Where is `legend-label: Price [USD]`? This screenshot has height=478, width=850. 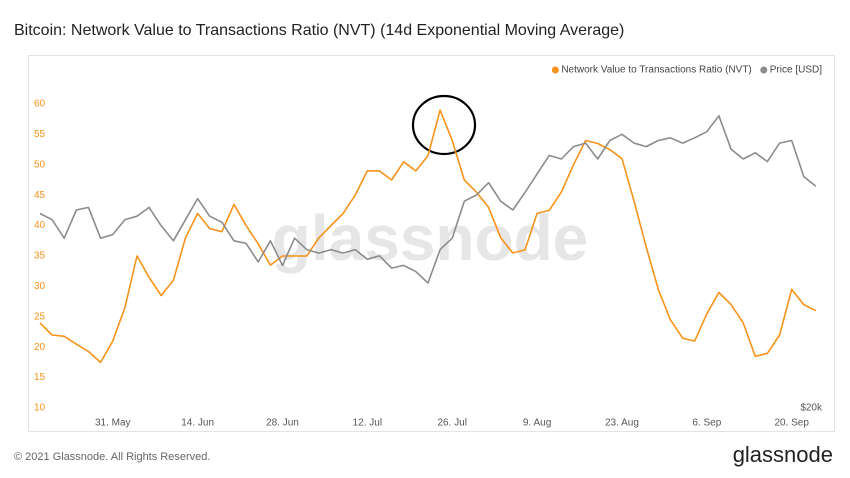 legend-label: Price [USD] is located at coordinates (796, 70).